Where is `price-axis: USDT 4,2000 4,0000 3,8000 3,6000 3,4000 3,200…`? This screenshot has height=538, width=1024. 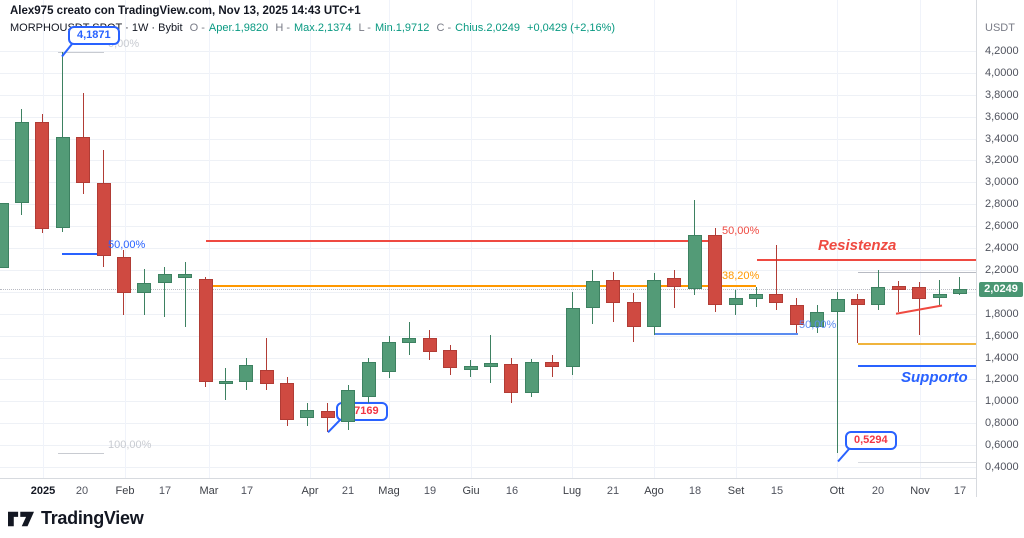
price-axis: USDT 4,2000 4,0000 3,8000 3,6000 3,4000 3,200… is located at coordinates (1000, 248).